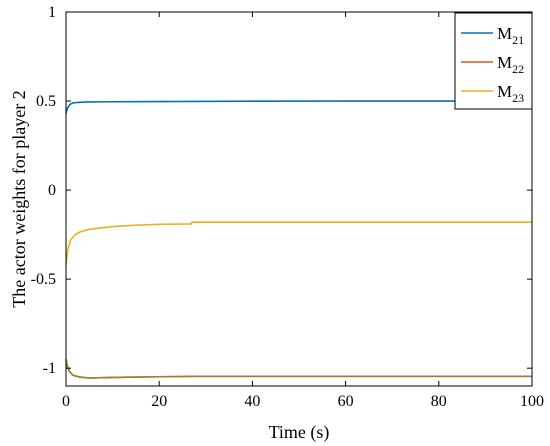 The image size is (550, 446). Describe the element at coordinates (159, 401) in the screenshot. I see `x-tick-label: 20` at that location.